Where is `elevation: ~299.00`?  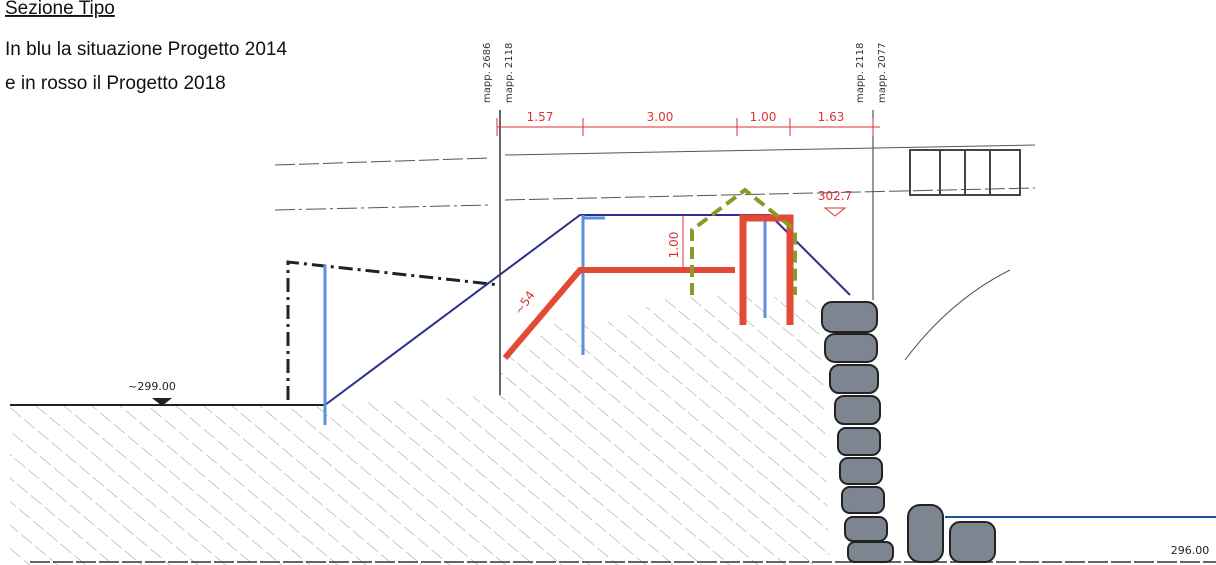
elevation: ~299.00 is located at coordinates (152, 386).